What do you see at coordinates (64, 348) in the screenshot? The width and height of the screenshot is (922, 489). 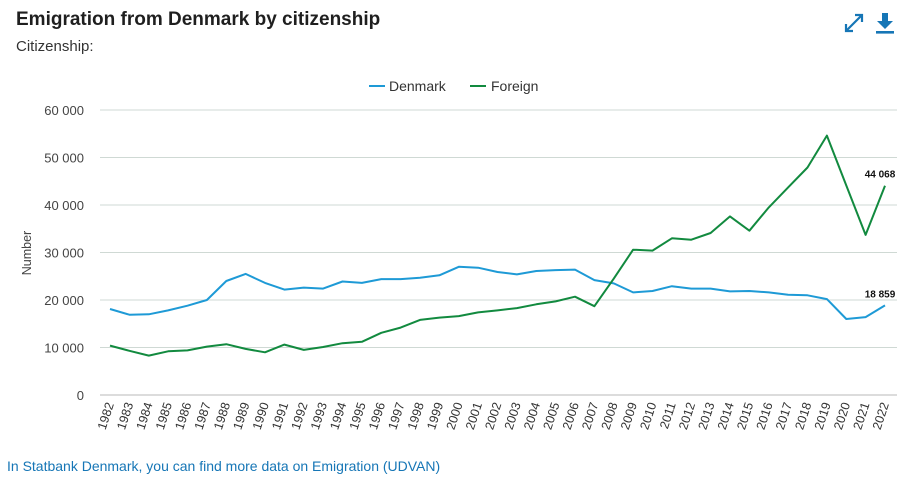 I see `y-tick-label: 10 000` at bounding box center [64, 348].